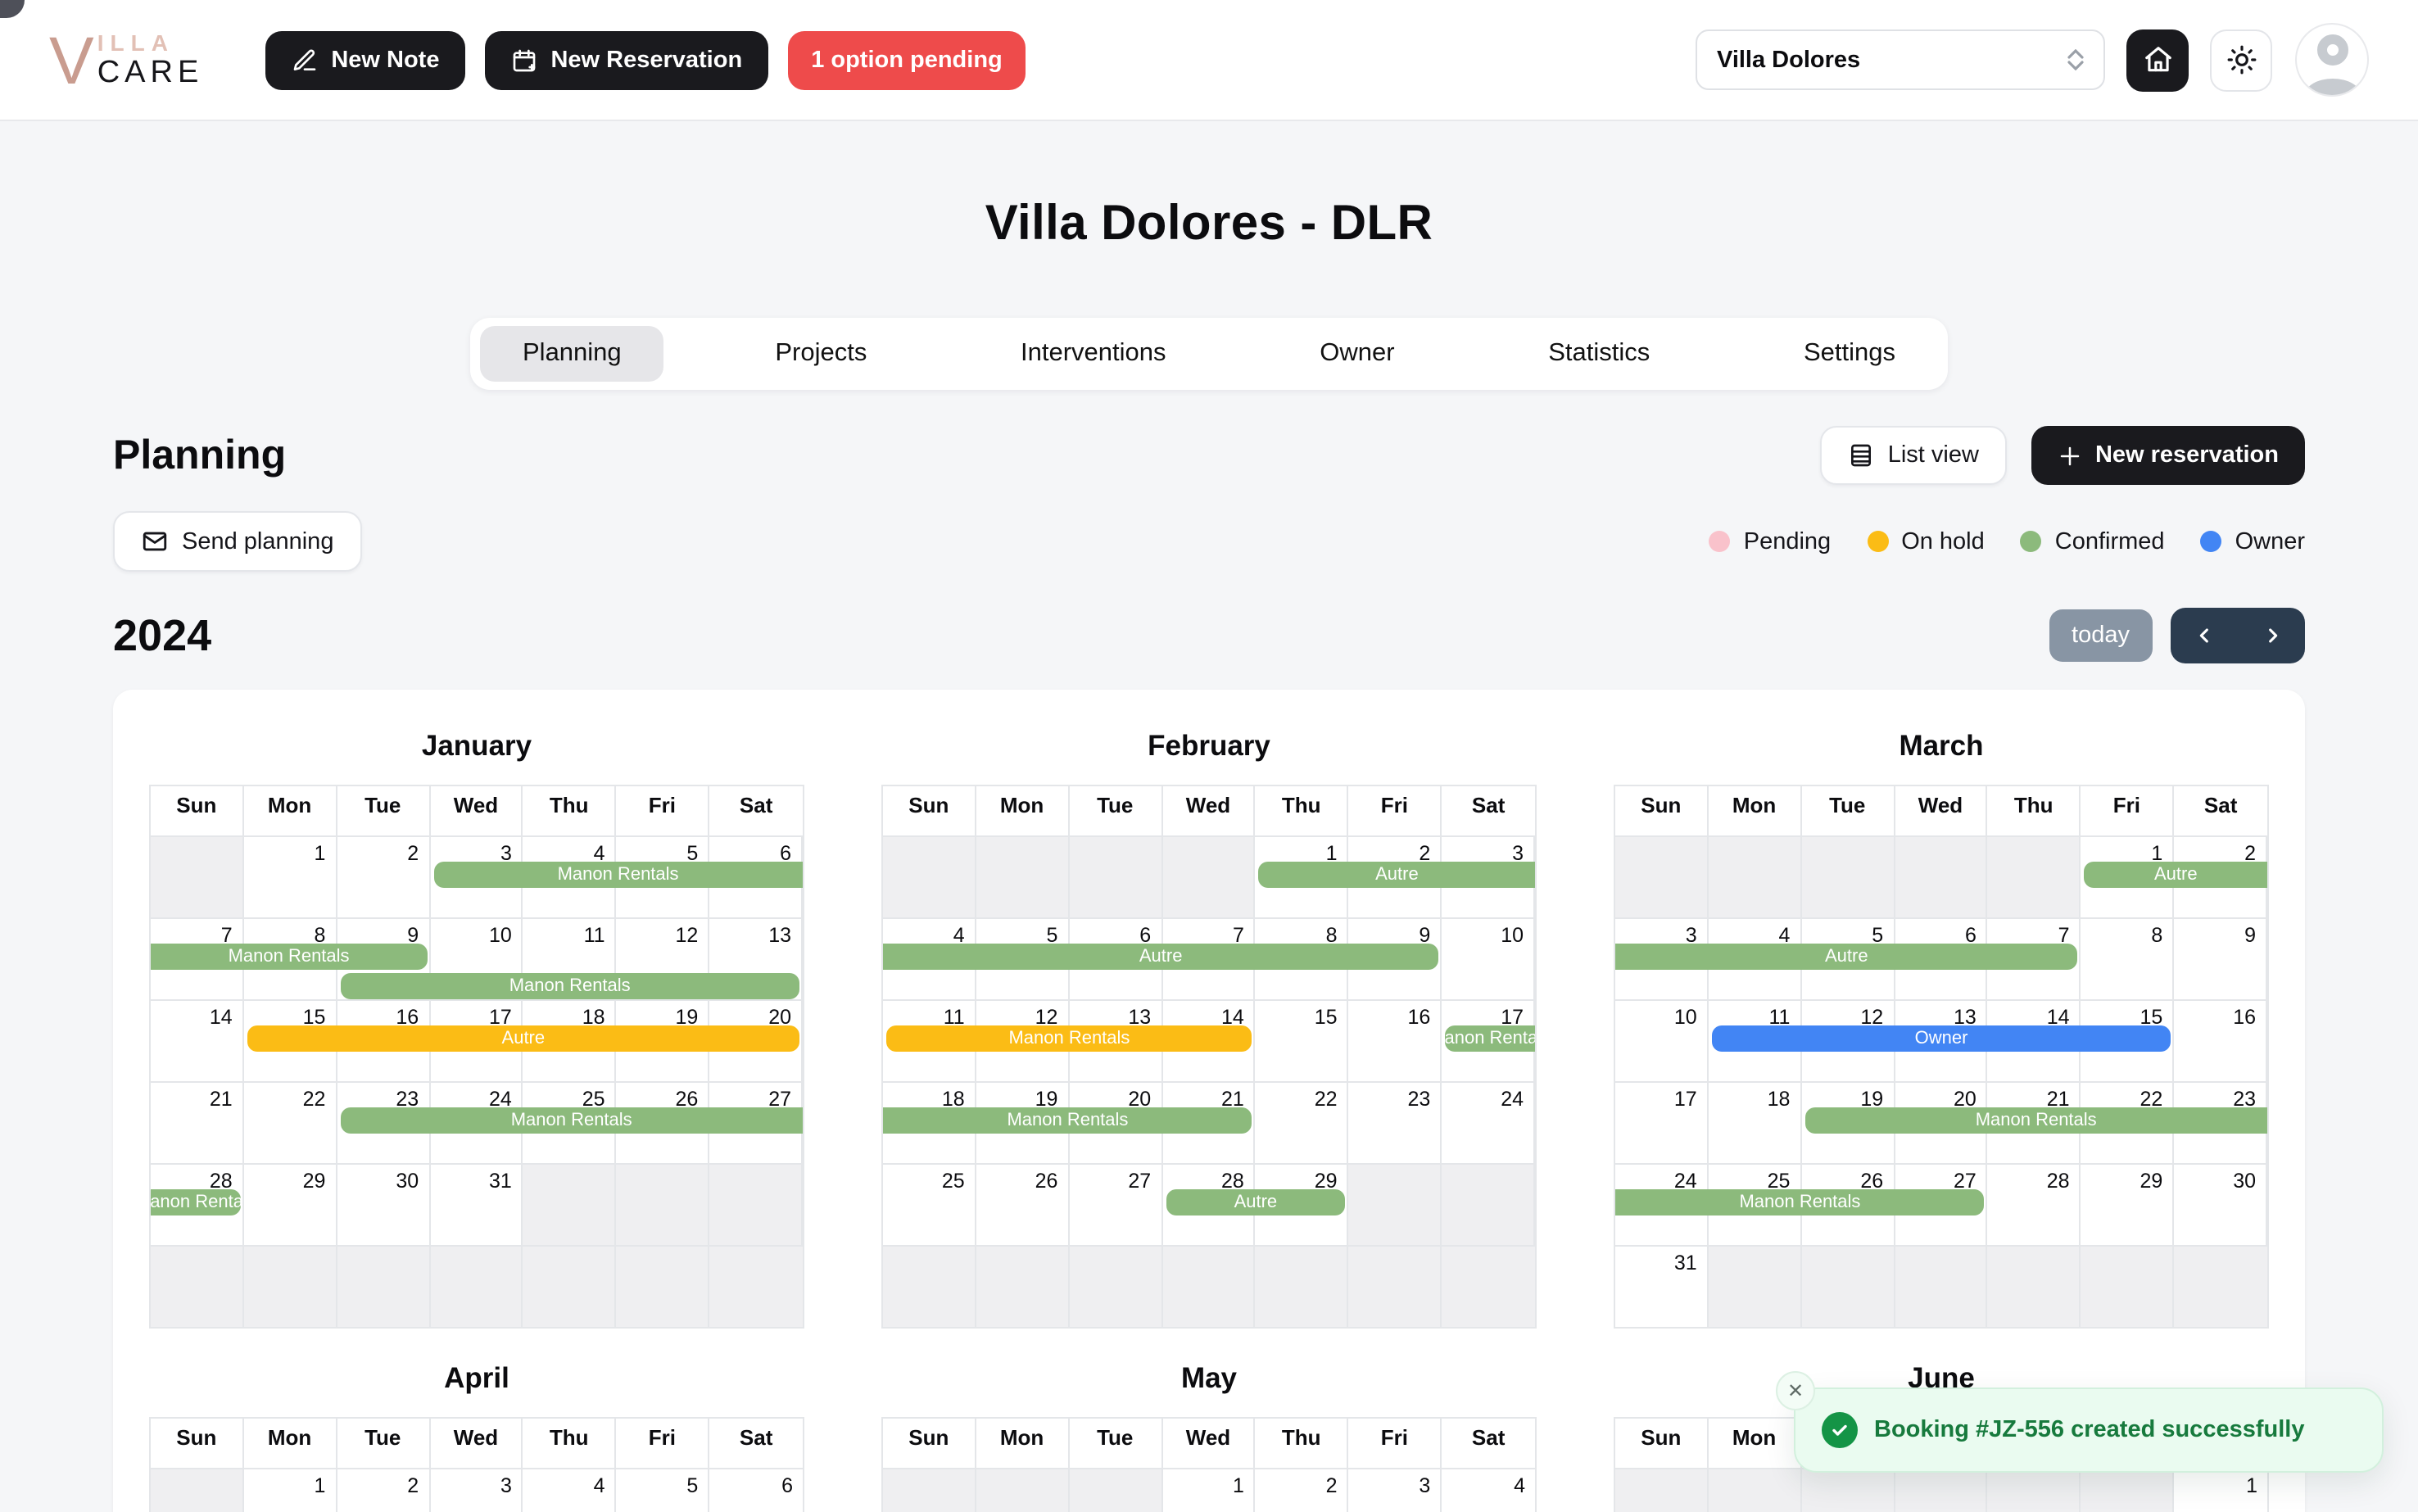 This screenshot has width=2418, height=1512. What do you see at coordinates (2186, 455) in the screenshot?
I see `new-reservation-label: New reservation` at bounding box center [2186, 455].